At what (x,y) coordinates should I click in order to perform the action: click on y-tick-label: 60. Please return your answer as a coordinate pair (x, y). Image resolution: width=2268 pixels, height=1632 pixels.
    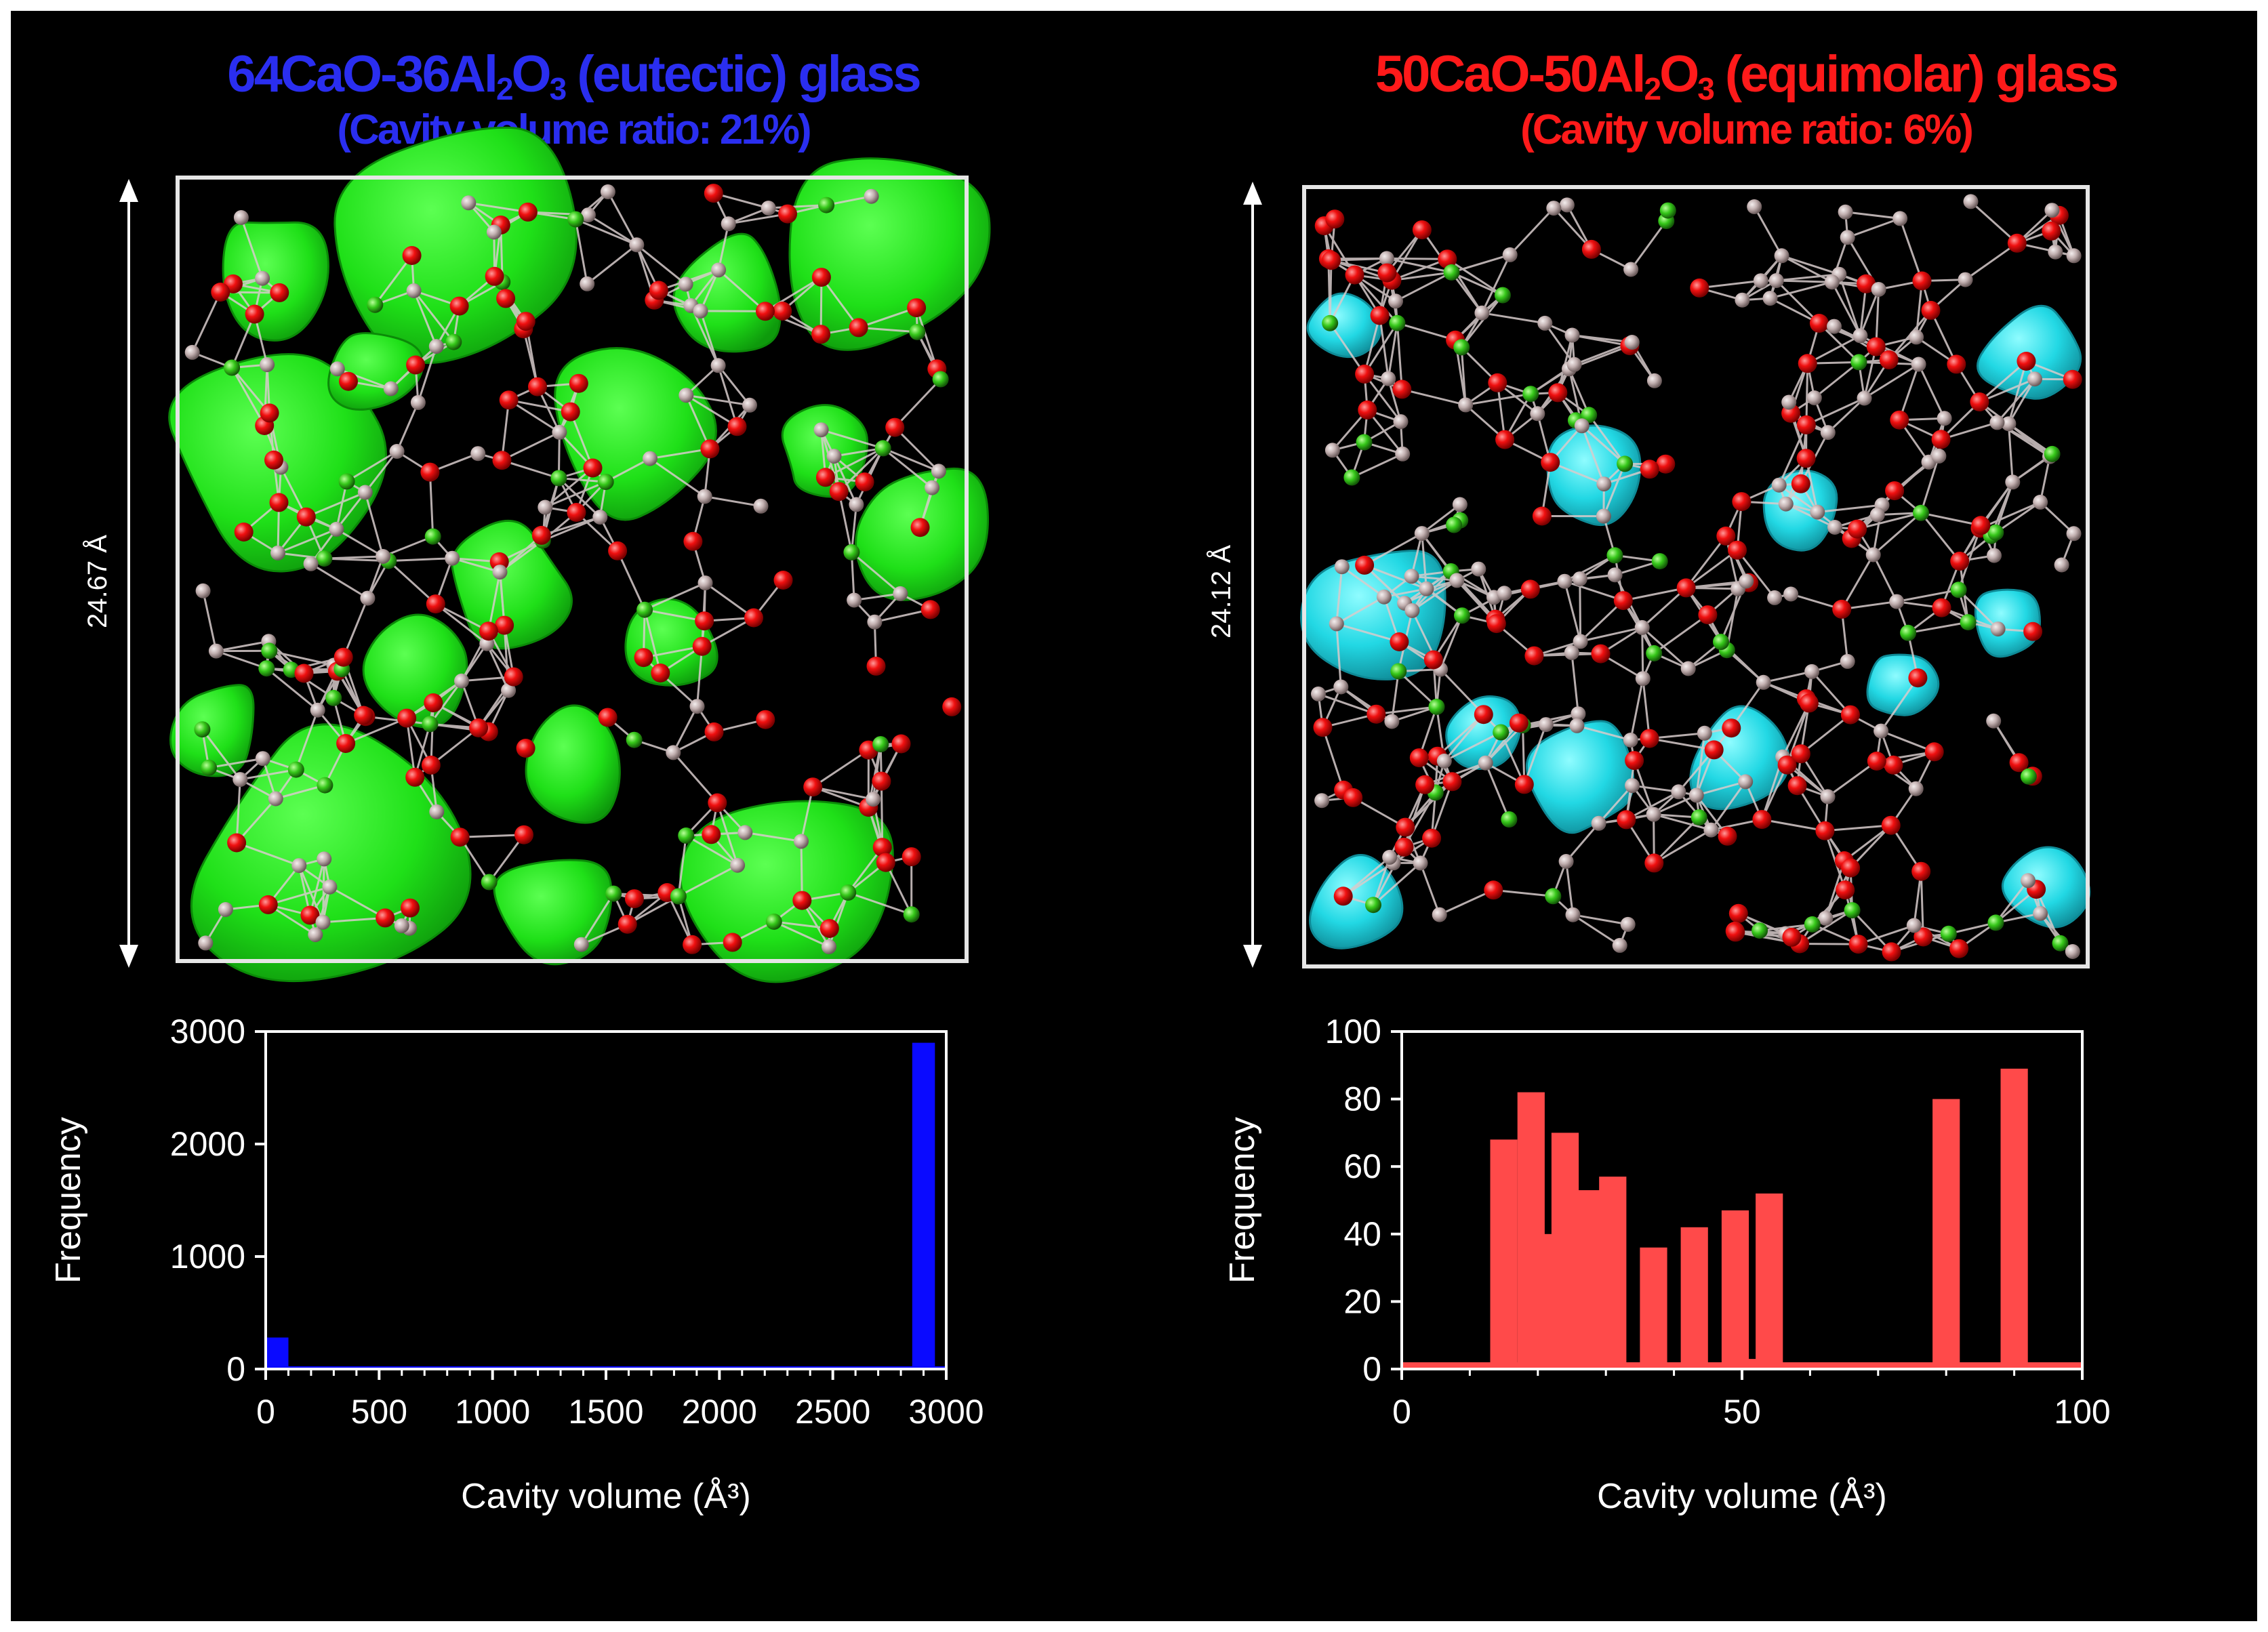
    Looking at the image, I should click on (1362, 1166).